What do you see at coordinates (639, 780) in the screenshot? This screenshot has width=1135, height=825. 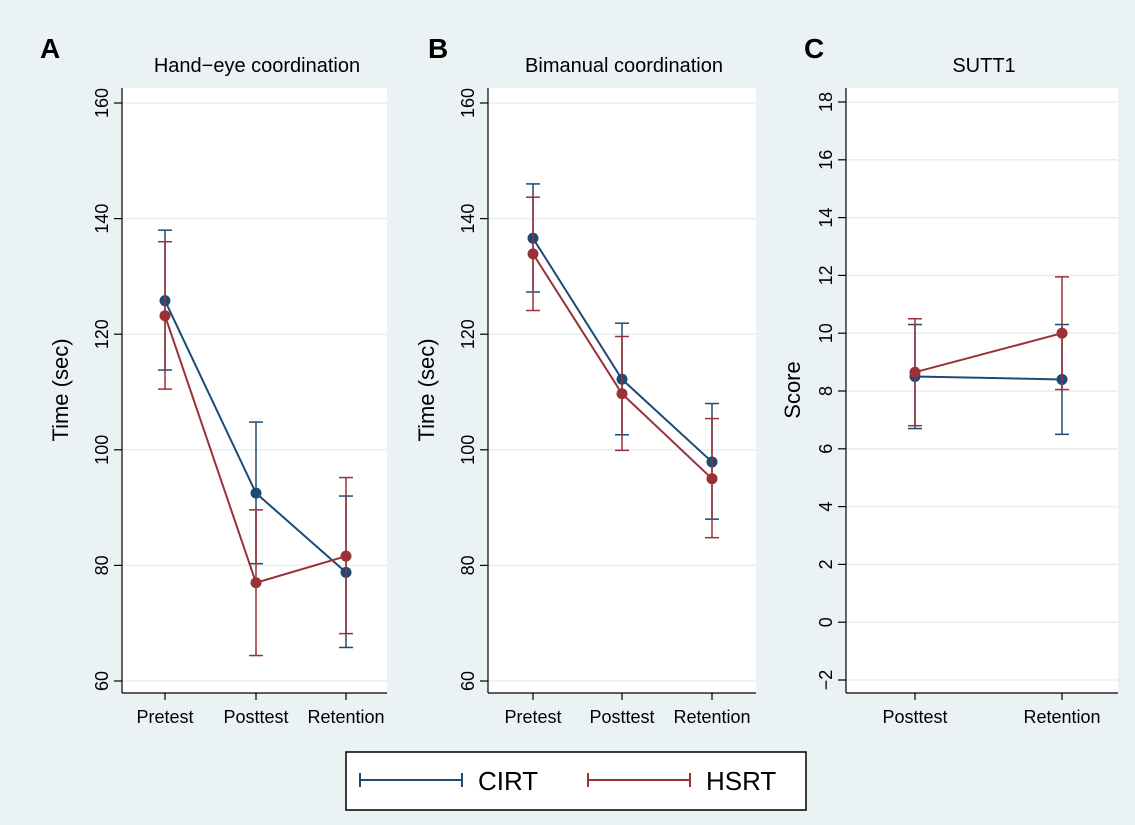 I see `legend-key-hsrt` at bounding box center [639, 780].